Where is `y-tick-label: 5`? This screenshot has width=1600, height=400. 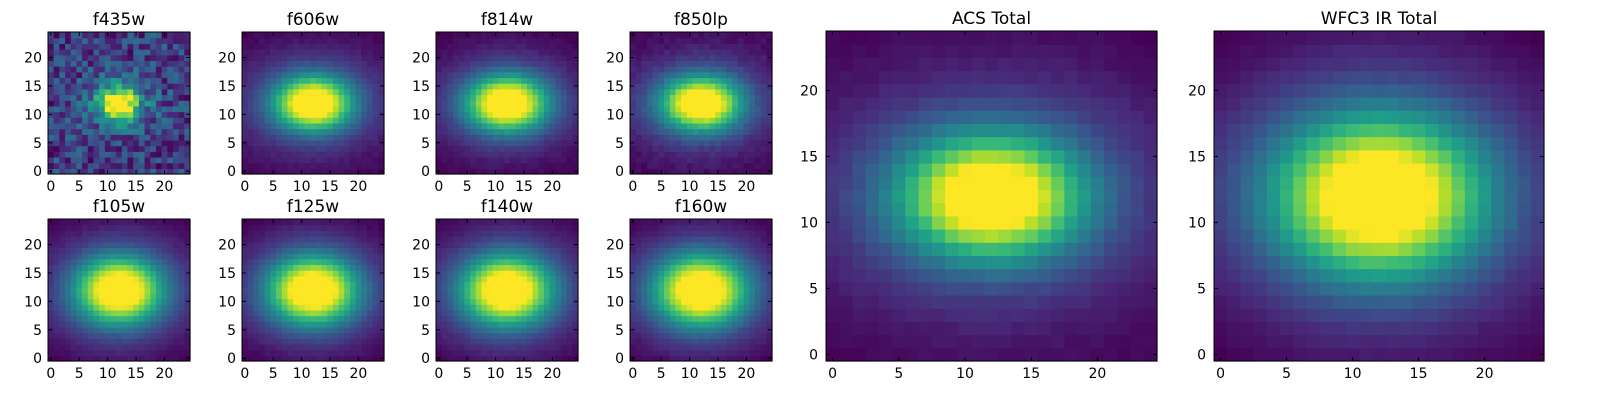 y-tick-label: 5 is located at coordinates (231, 144).